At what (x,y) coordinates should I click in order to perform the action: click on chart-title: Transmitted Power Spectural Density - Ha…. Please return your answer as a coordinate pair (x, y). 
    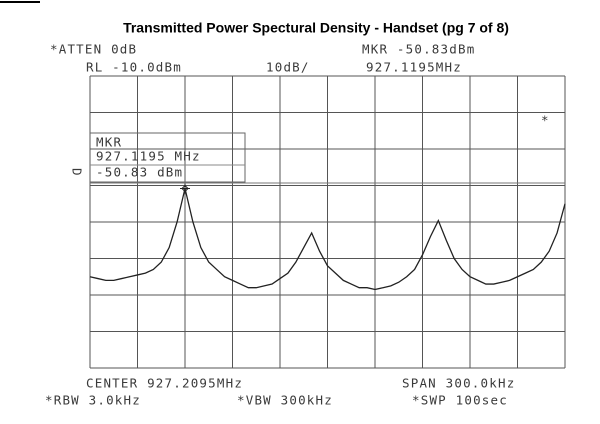
    Looking at the image, I should click on (316, 28).